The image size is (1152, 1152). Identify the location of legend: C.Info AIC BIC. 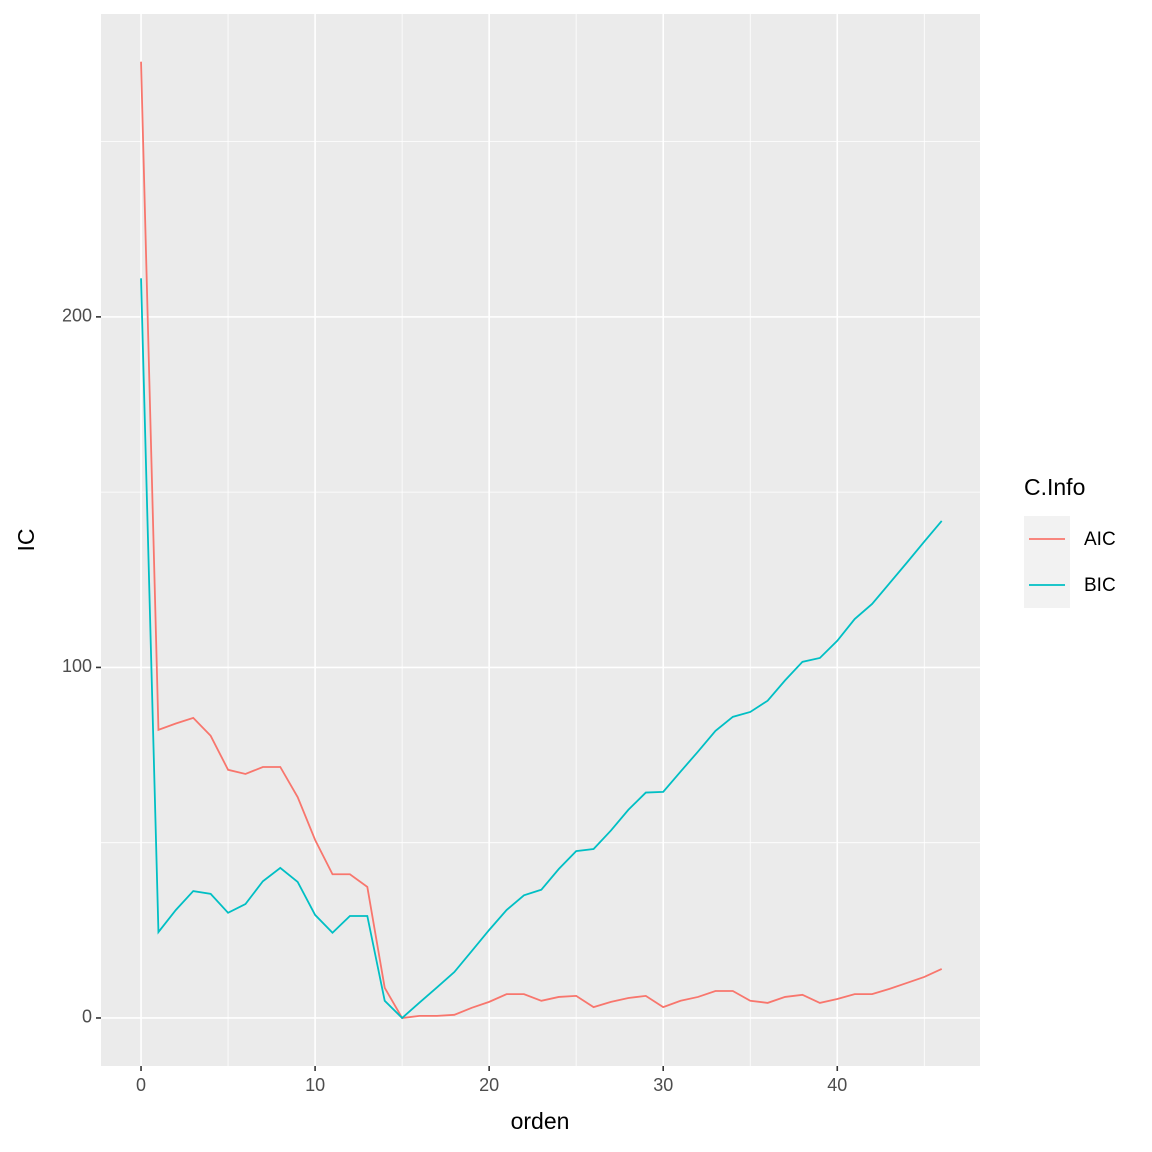
(1070, 541).